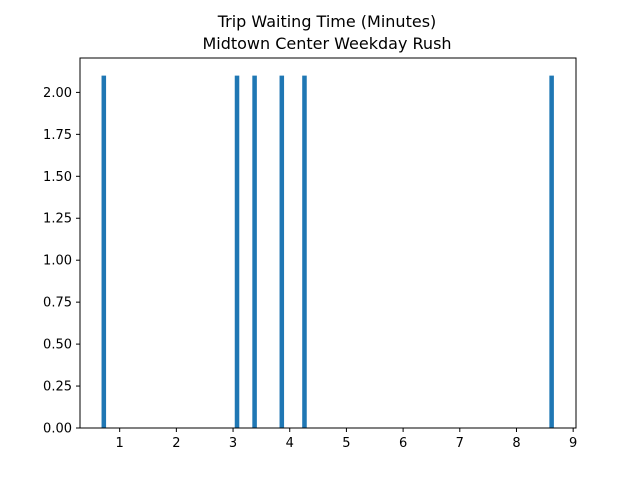 Image resolution: width=640 pixels, height=480 pixels. I want to click on y-tick-label-4: 1.00, so click(57, 261).